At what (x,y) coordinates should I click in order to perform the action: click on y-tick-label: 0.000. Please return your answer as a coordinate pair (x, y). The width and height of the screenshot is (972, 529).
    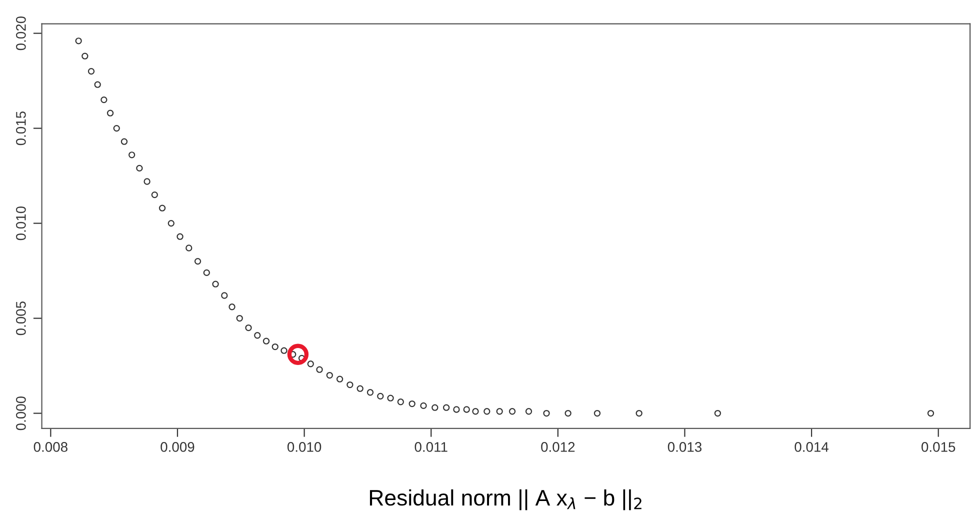
    Looking at the image, I should click on (21, 413).